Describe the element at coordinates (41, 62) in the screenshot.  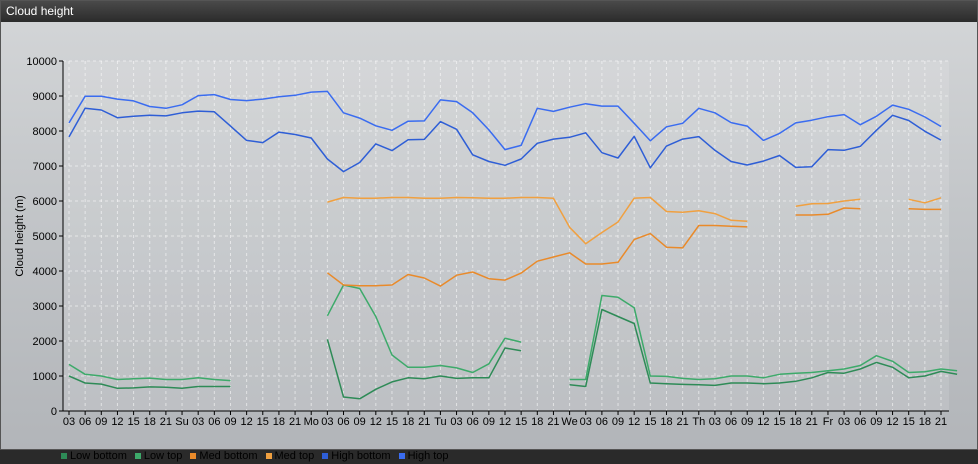
I see `y-tick-label: 10000` at that location.